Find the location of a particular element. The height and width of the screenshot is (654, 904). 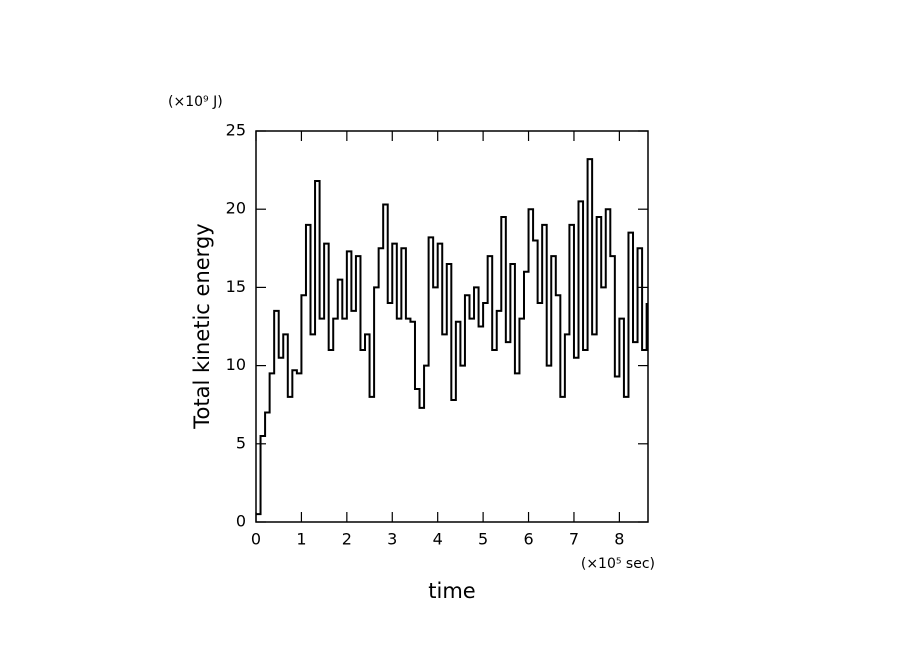

x-tick-label: 5 is located at coordinates (483, 539).